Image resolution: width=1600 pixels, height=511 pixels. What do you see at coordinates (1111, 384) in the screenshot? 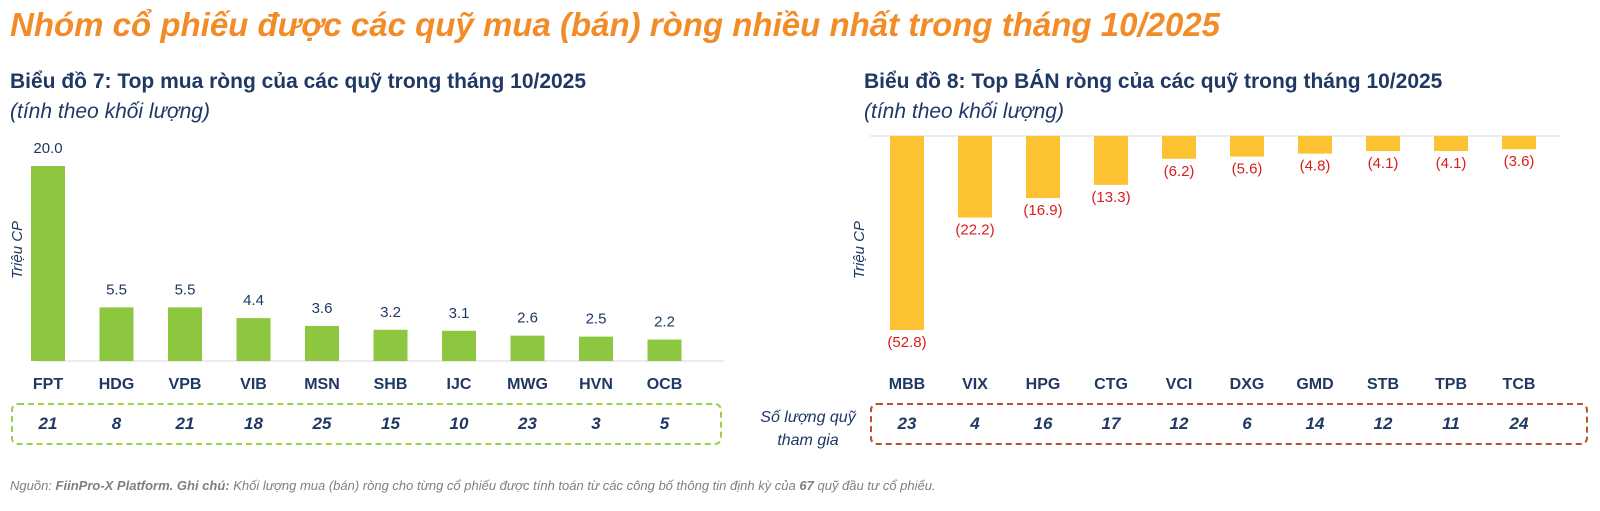
I see `category-label-ctg: CTG` at bounding box center [1111, 384].